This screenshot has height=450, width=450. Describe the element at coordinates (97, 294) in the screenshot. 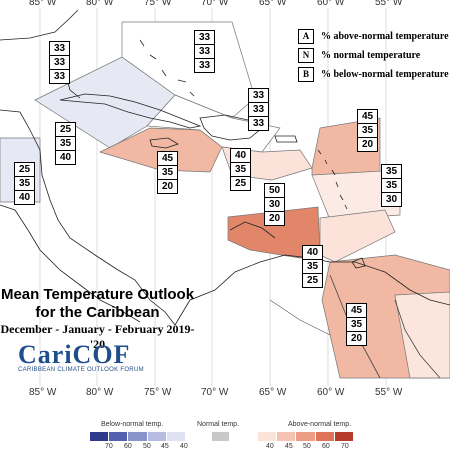

I see `map-title: Mean Temperature Outlook` at that location.